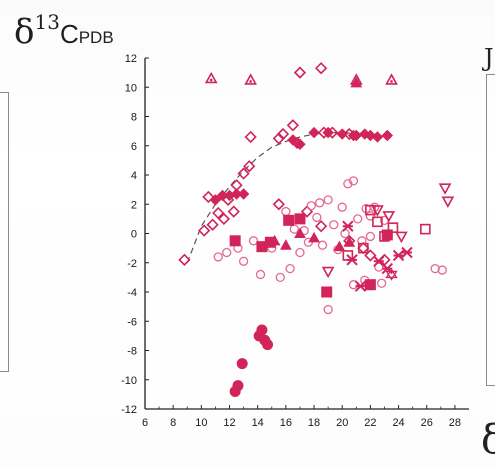 The height and width of the screenshot is (470, 495). Describe the element at coordinates (490, 230) in the screenshot. I see `adjacent-panel-right-edge` at that location.